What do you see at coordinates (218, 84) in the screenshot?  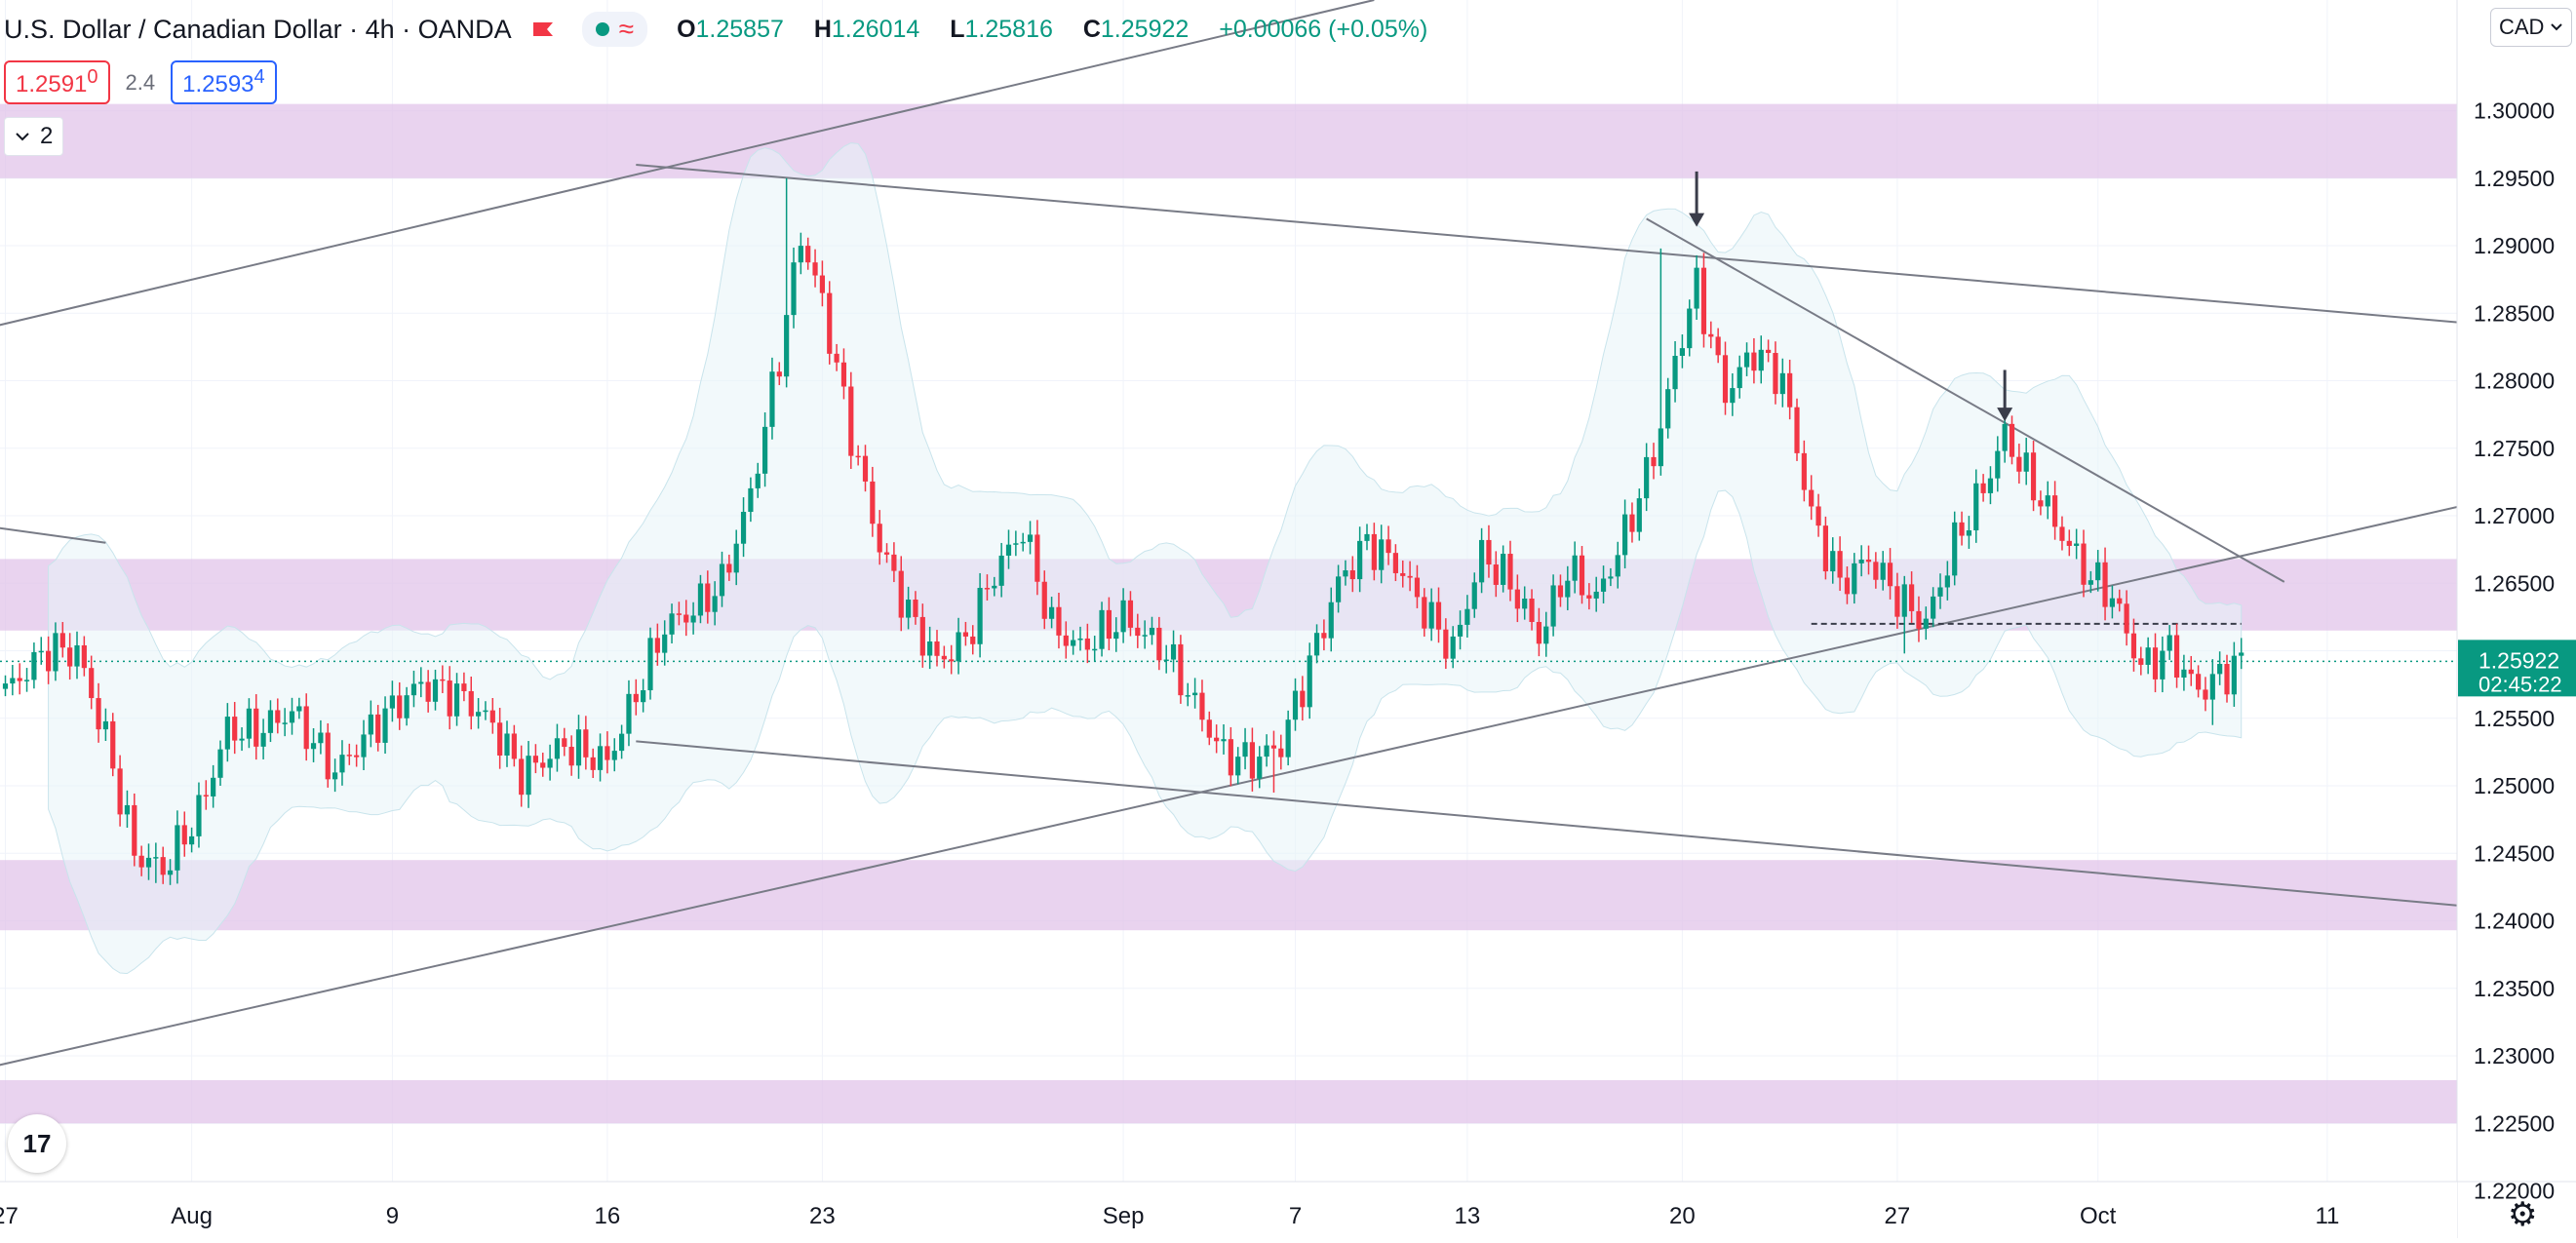 I see `buy-price-main: 1.2593` at bounding box center [218, 84].